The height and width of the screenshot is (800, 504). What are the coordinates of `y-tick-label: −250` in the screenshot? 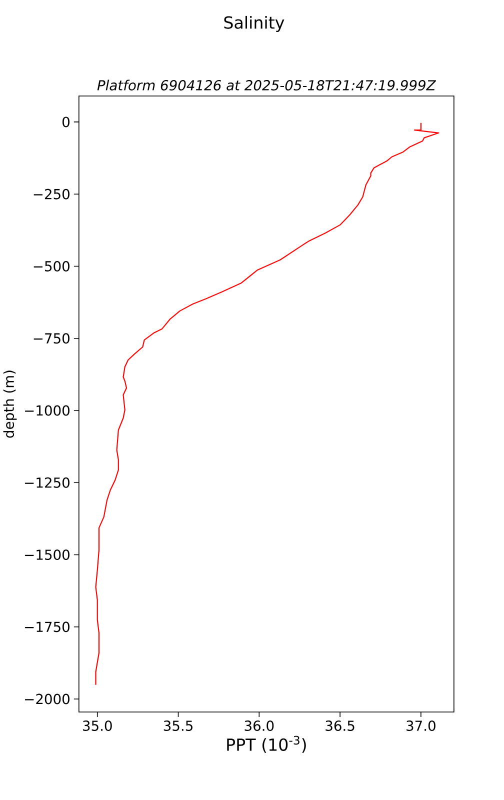 It's located at (52, 194).